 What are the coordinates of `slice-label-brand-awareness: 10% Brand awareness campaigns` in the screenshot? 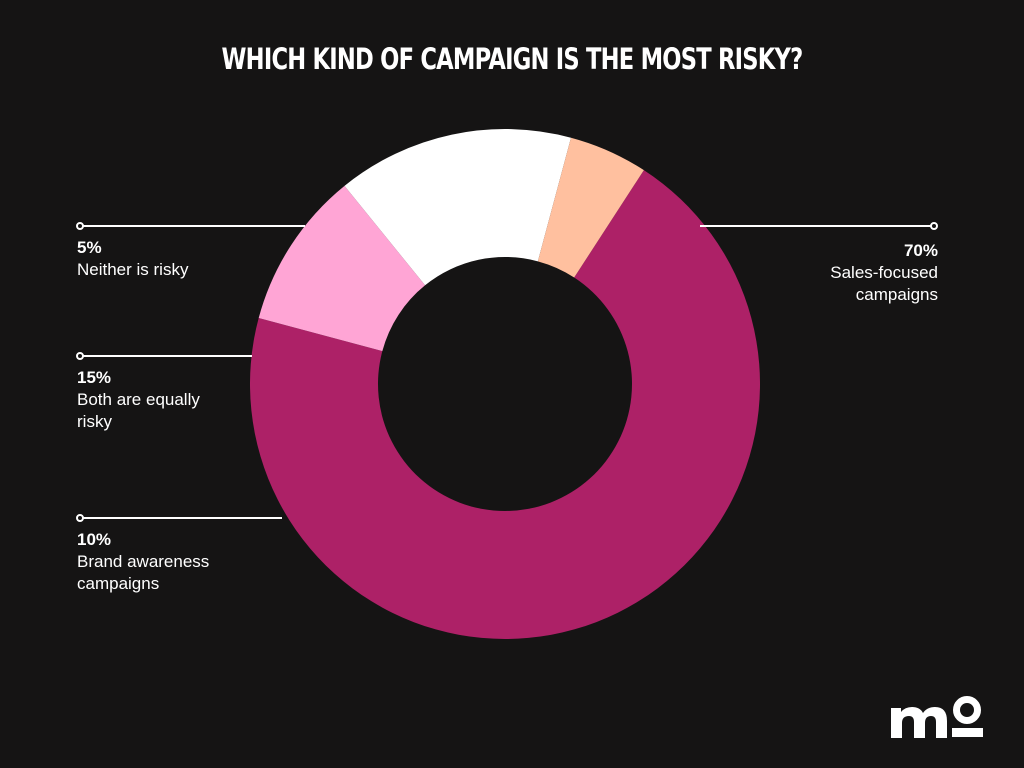 It's located at (143, 562).